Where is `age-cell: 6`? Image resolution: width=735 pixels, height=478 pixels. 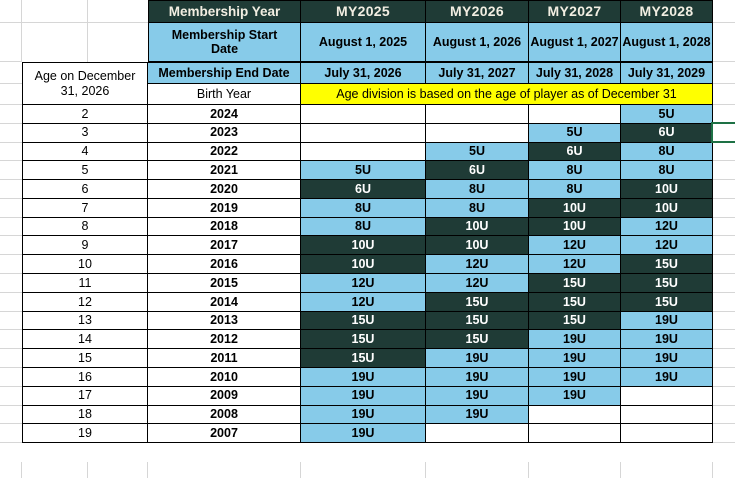
age-cell: 6 is located at coordinates (85, 189).